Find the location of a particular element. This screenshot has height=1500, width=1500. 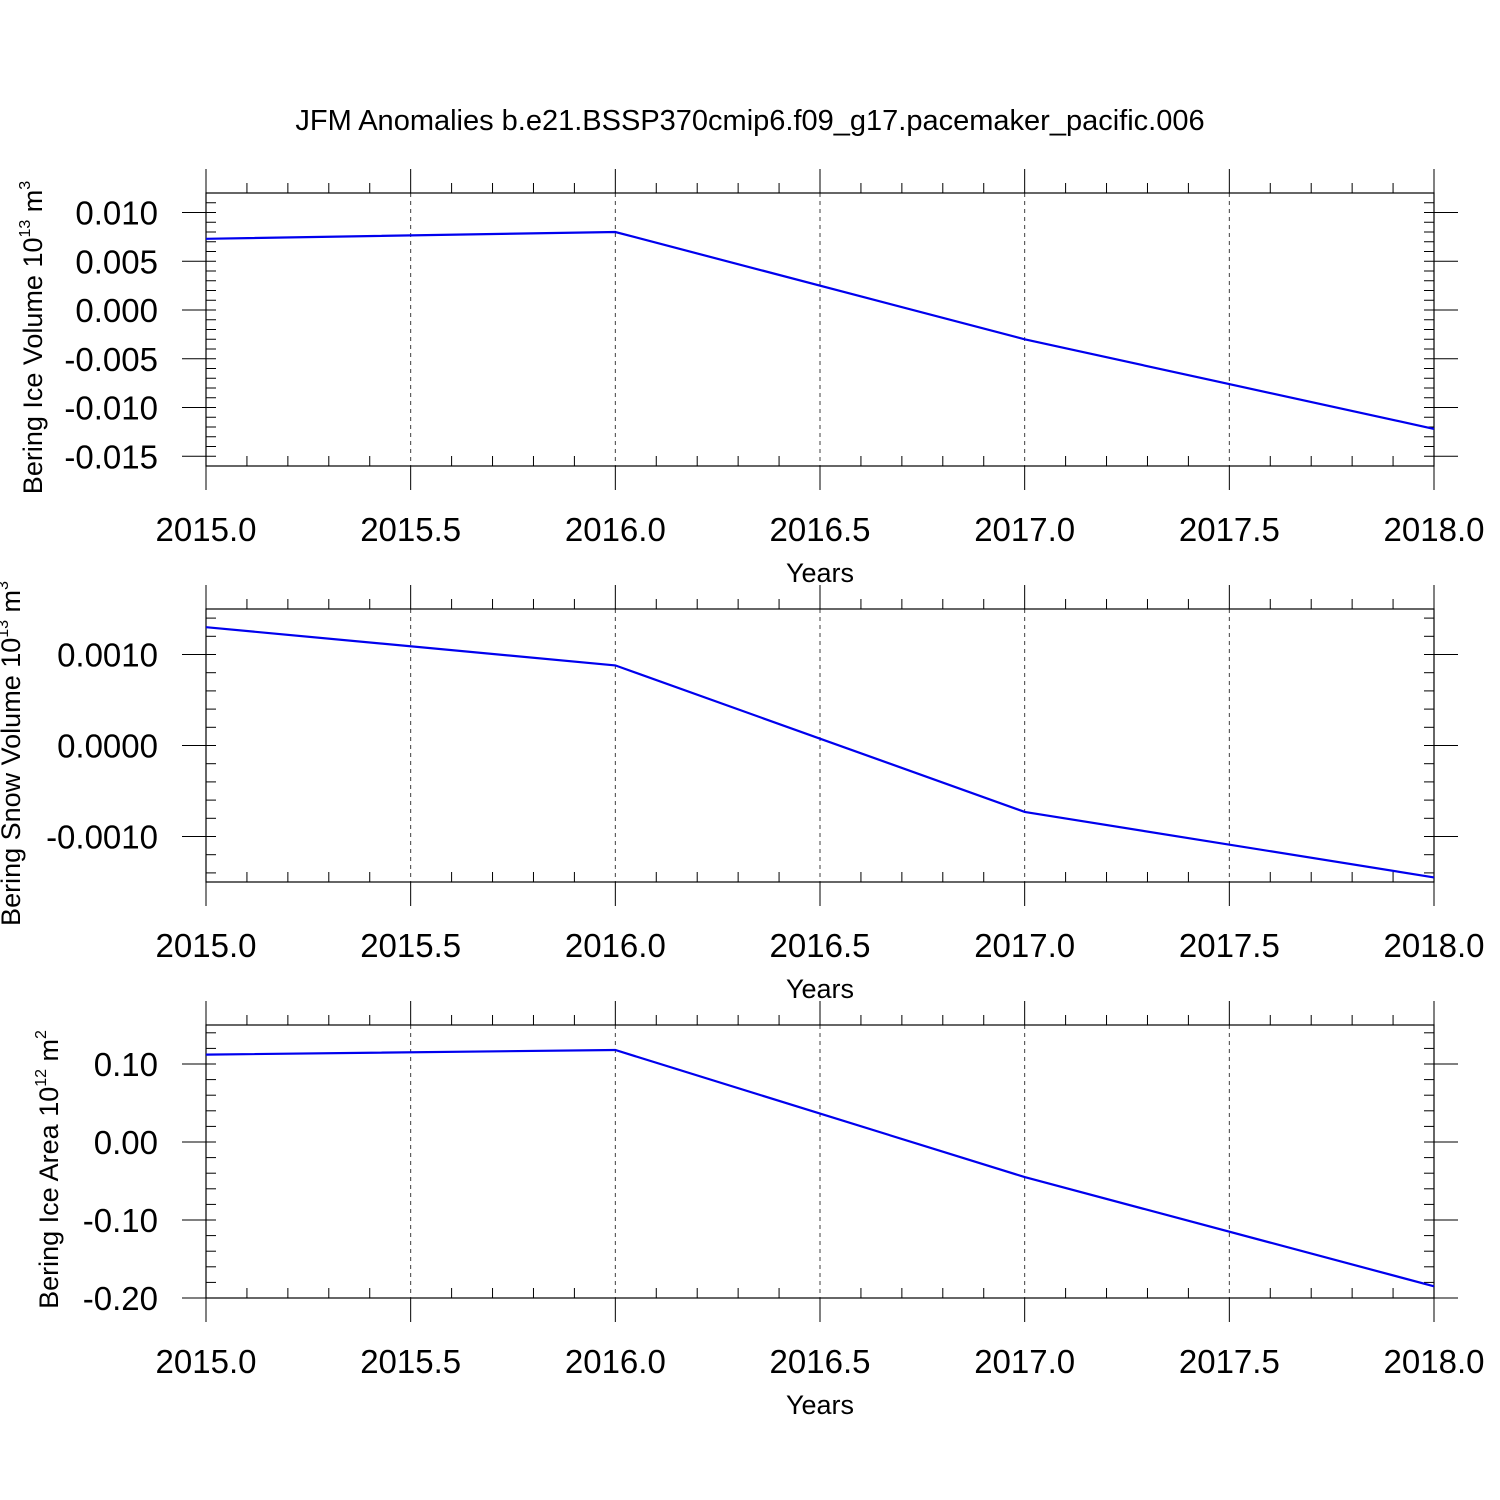

y-tick-label: -0.010 is located at coordinates (111, 408).